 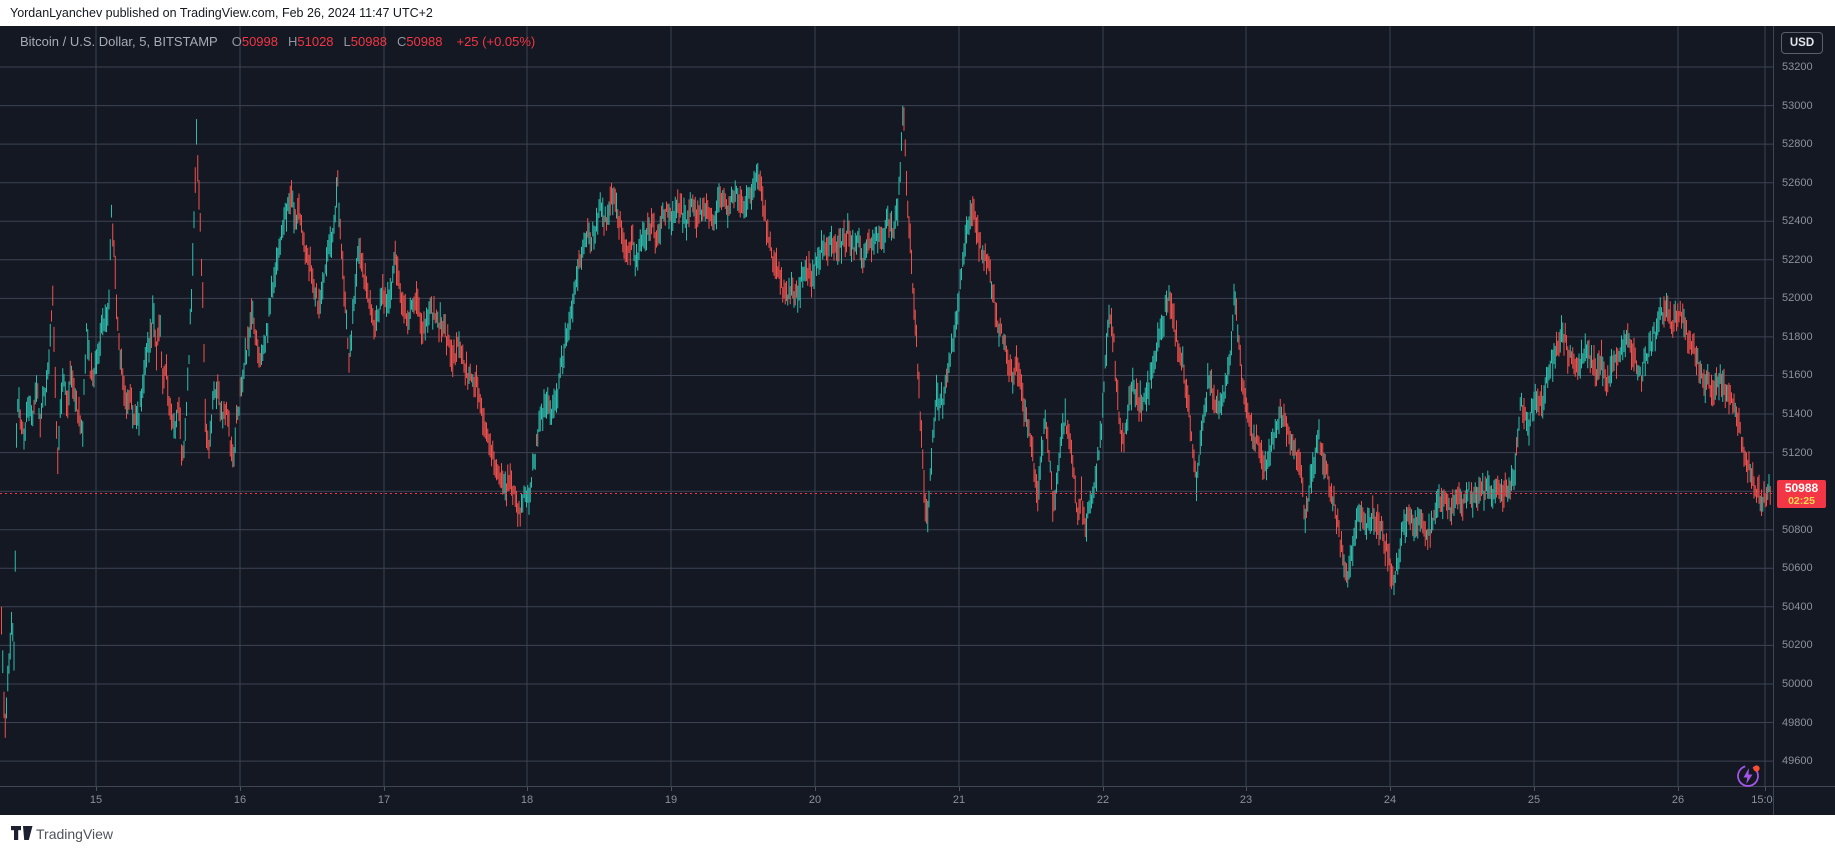 What do you see at coordinates (96, 800) in the screenshot?
I see `time-tick-label: 15` at bounding box center [96, 800].